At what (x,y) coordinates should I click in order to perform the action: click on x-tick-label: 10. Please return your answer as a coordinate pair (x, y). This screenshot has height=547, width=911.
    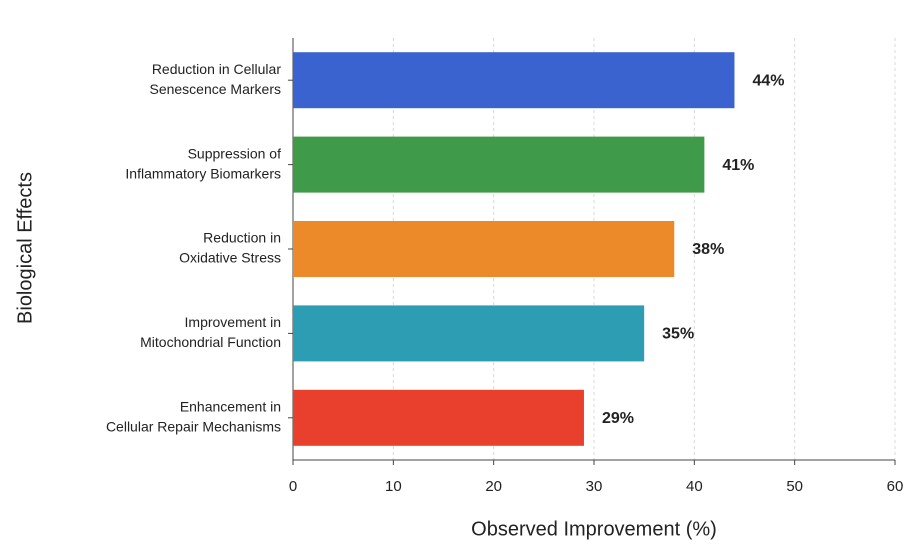
    Looking at the image, I should click on (393, 486).